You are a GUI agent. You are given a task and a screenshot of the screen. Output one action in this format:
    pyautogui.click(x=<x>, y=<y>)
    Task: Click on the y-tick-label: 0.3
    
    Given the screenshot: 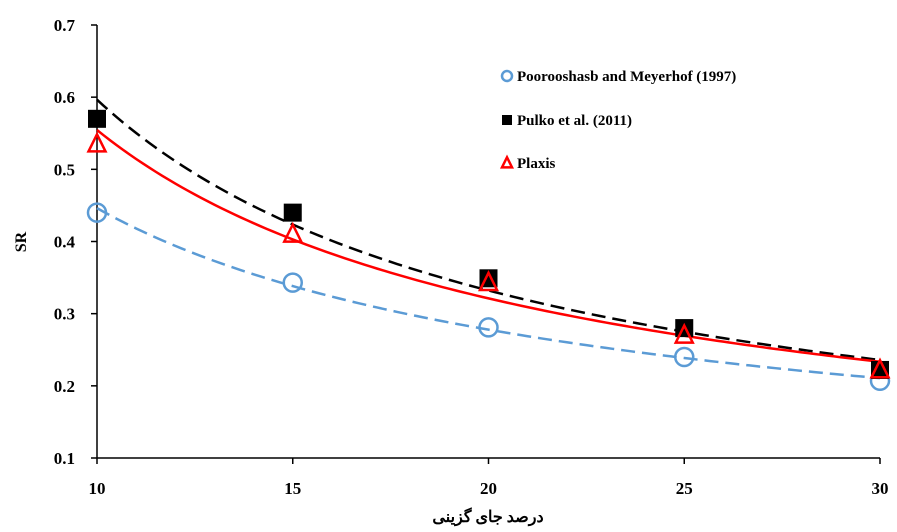 What is the action you would take?
    pyautogui.click(x=64, y=314)
    